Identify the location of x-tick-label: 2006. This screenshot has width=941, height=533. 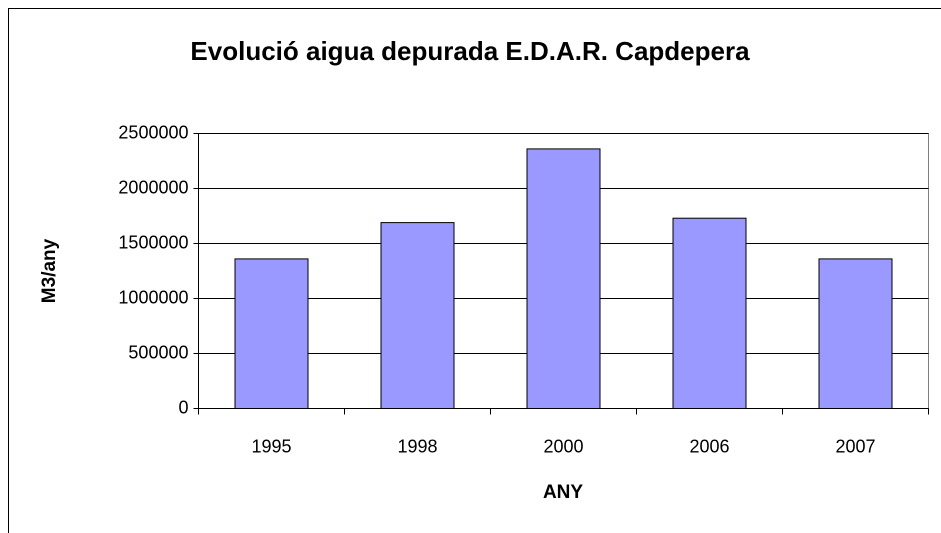
(709, 446).